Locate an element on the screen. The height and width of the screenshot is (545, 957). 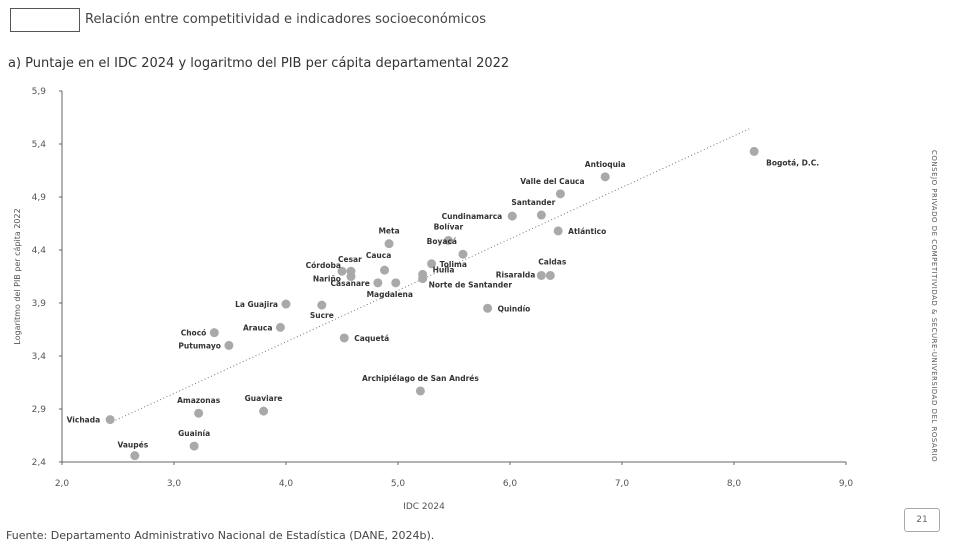
y-tick-label: 2,9 is located at coordinates (39, 410).